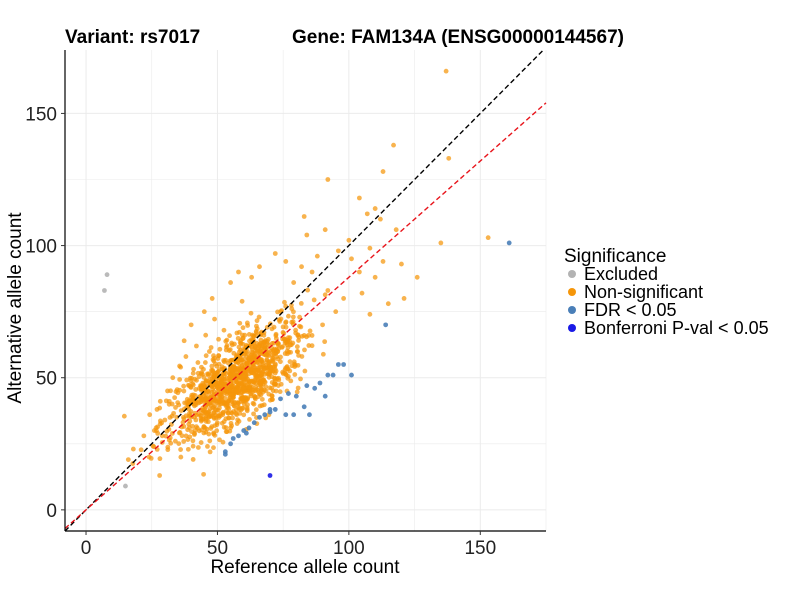 The width and height of the screenshot is (800, 600). I want to click on x-axis-label: Reference allele count, so click(305, 567).